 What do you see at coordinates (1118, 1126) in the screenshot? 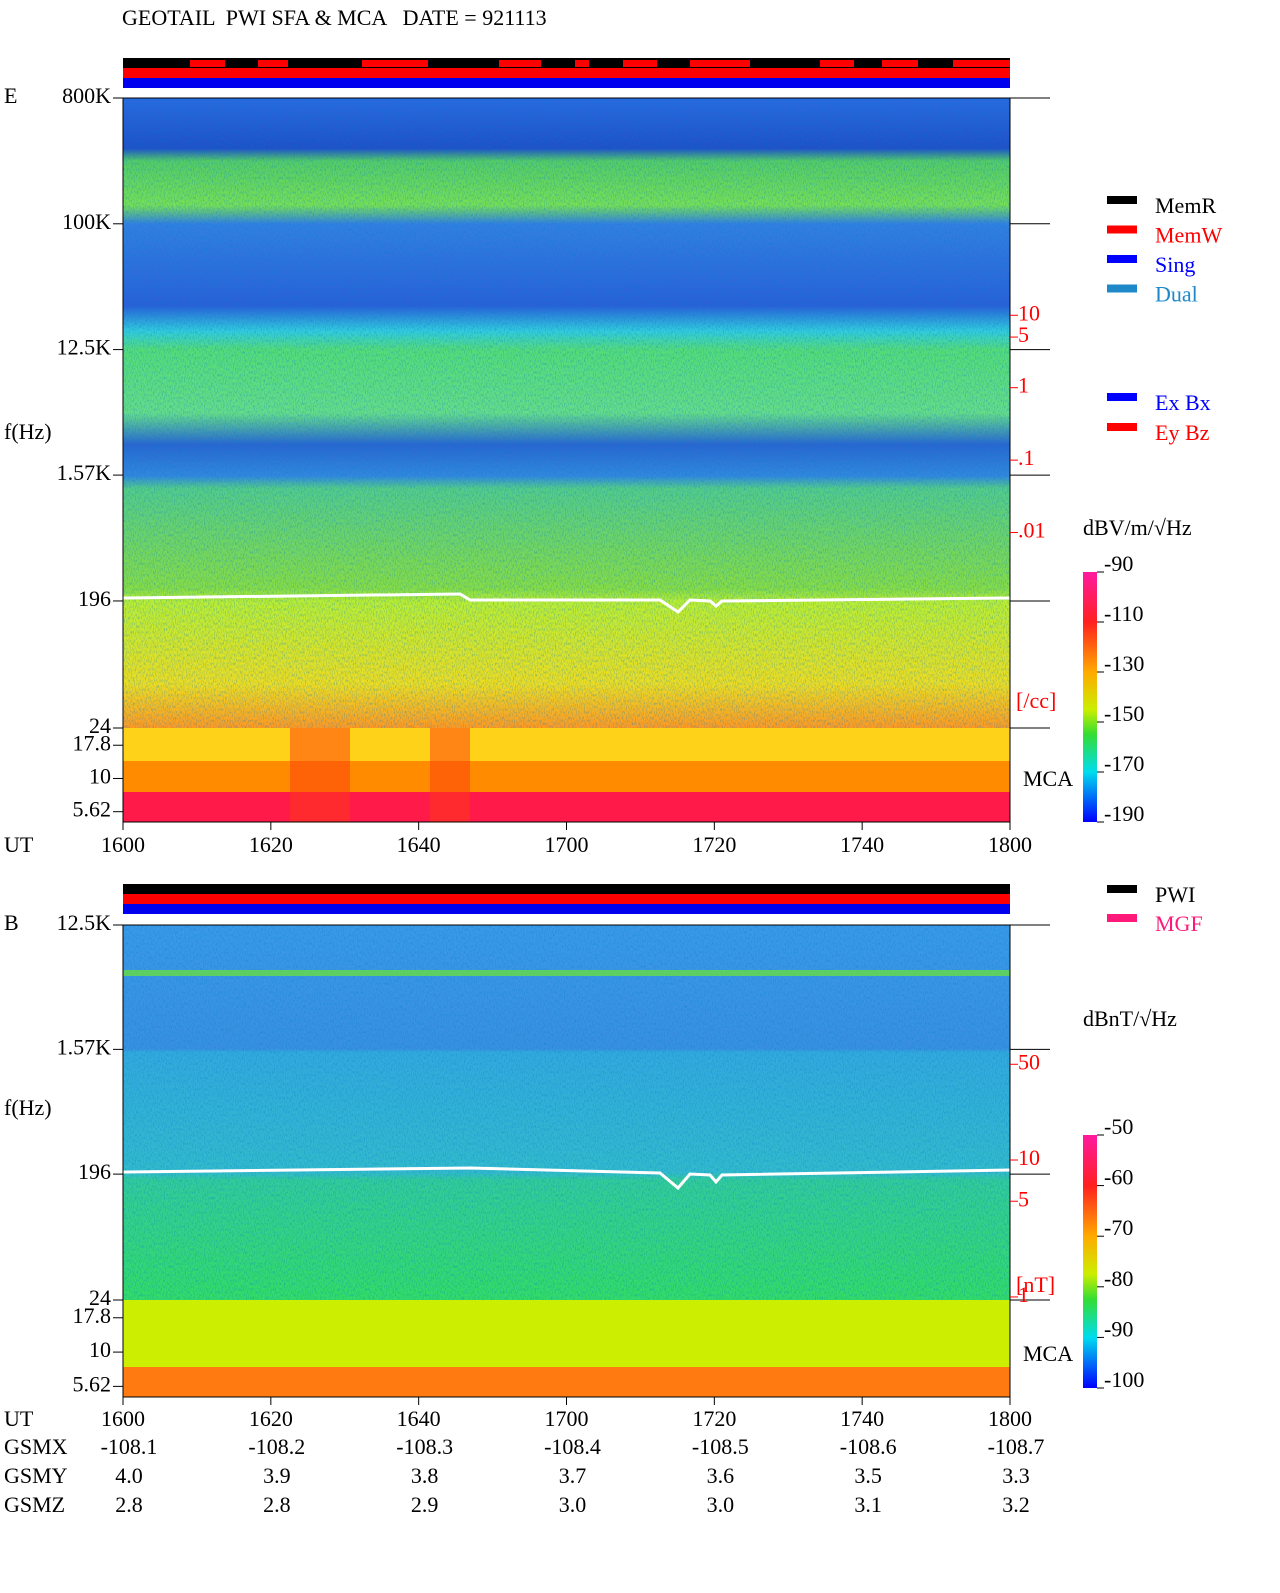
I see `colorbar-tick-label: -50` at bounding box center [1118, 1126].